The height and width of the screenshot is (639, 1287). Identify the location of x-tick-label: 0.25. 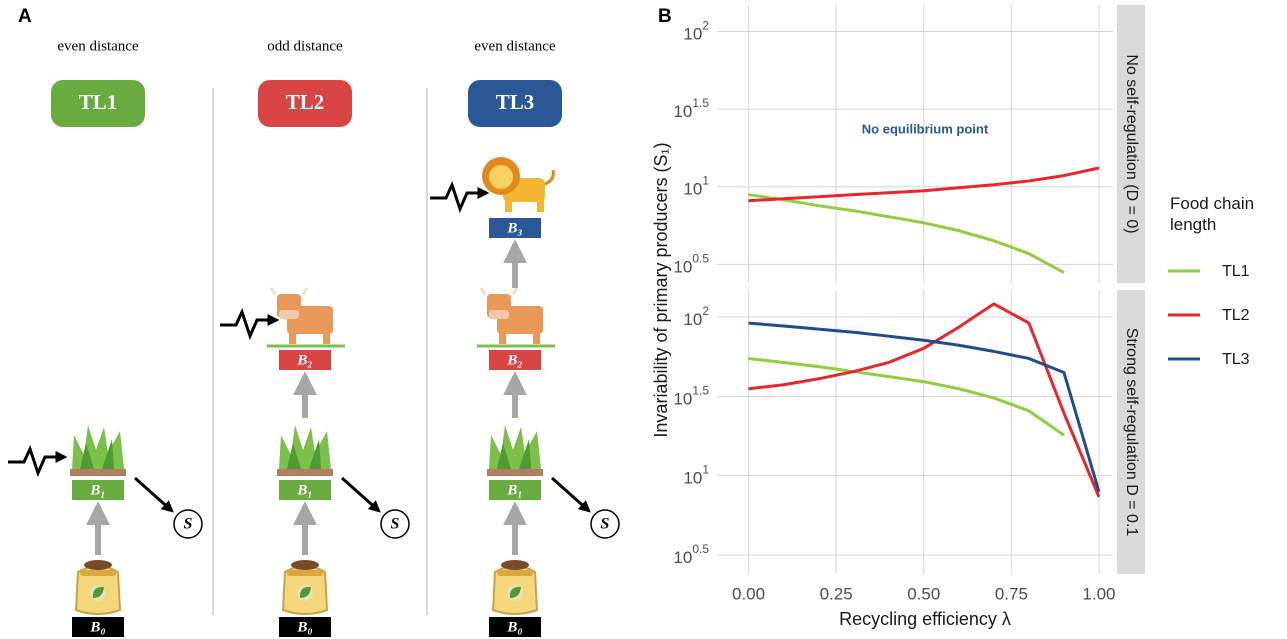
(836, 593).